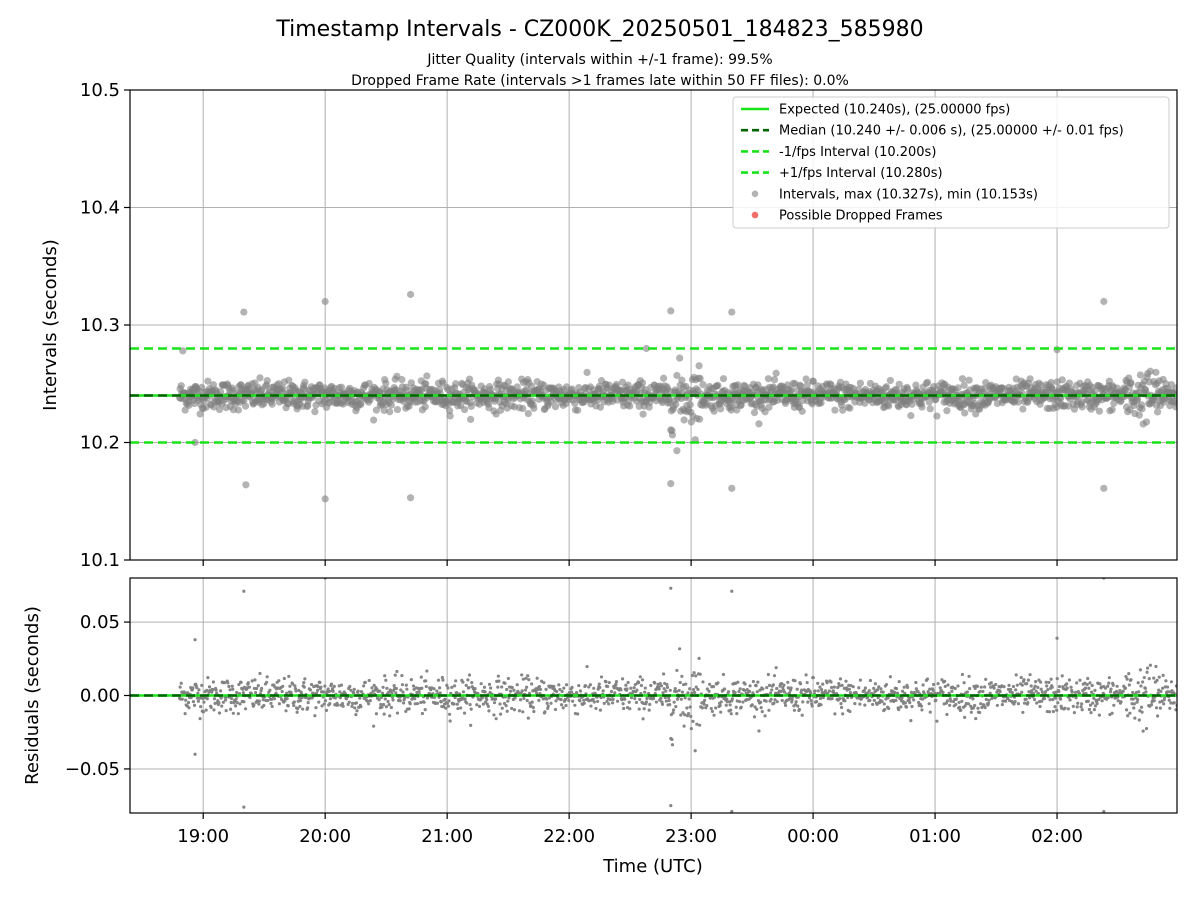 The height and width of the screenshot is (900, 1200). What do you see at coordinates (861, 216) in the screenshot?
I see `legend-dropped-label: Possible Dropped Frames` at bounding box center [861, 216].